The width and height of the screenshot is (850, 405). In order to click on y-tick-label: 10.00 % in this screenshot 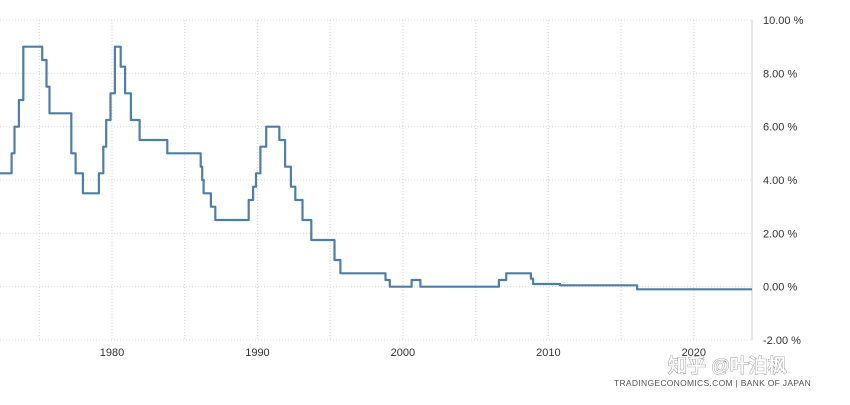, I will do `click(783, 21)`.